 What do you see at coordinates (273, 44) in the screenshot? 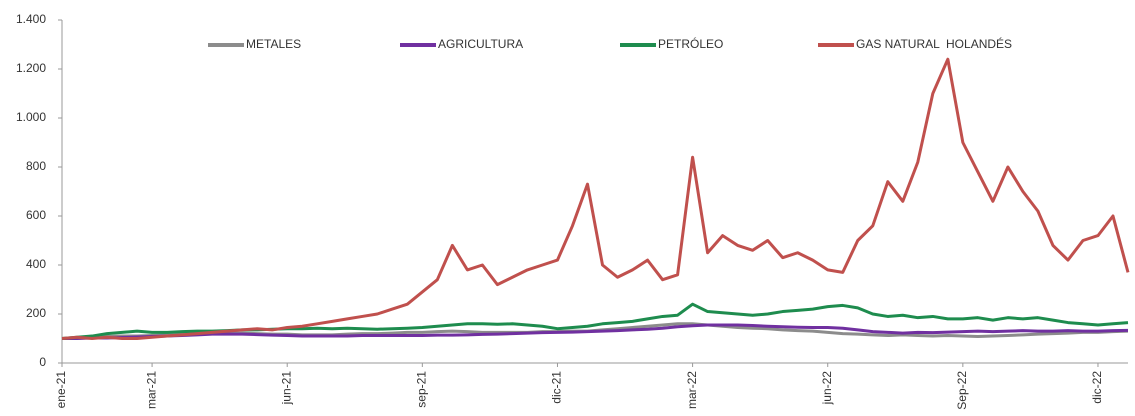
I see `legend-label: METALES` at bounding box center [273, 44].